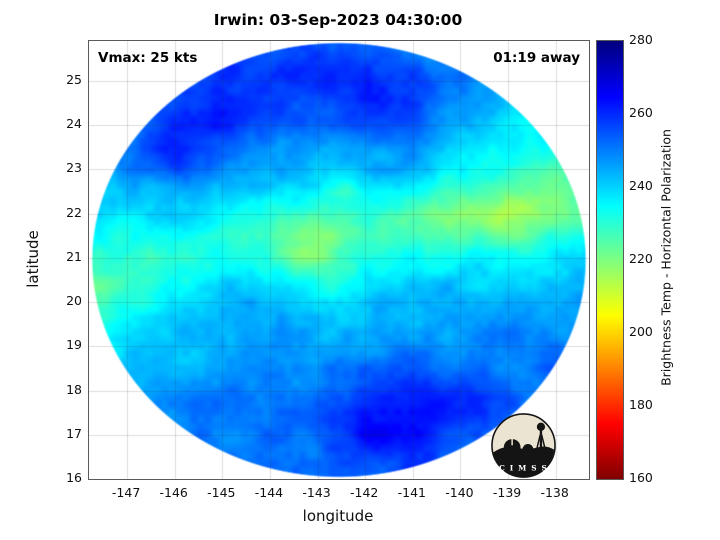 The height and width of the screenshot is (540, 720). Describe the element at coordinates (554, 492) in the screenshot. I see `x-tick-label: -138` at that location.